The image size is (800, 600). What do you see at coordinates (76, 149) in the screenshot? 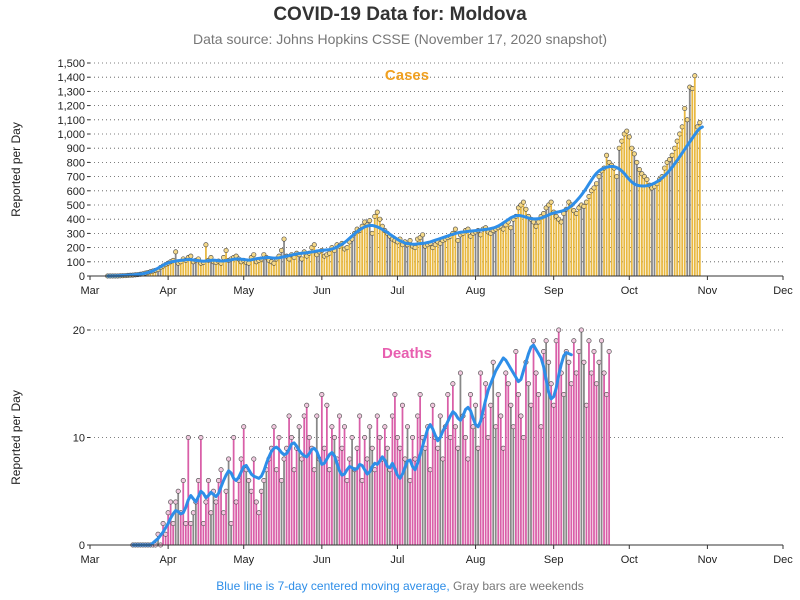
I see `y-tick-label: 900` at bounding box center [76, 149].